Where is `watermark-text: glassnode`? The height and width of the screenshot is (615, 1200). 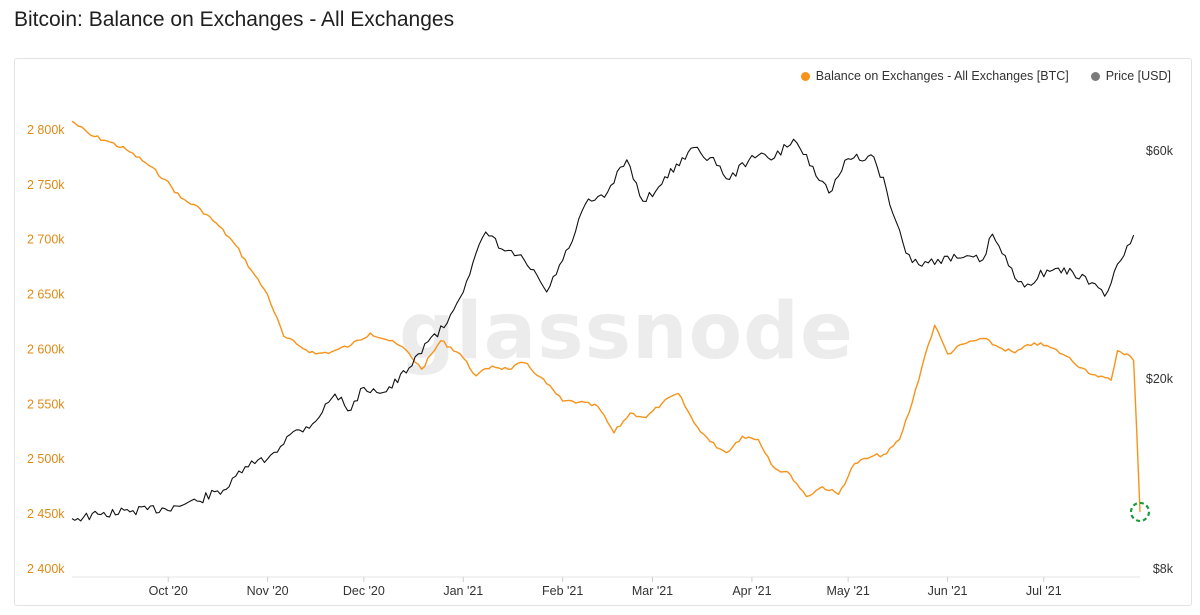
watermark-text: glassnode is located at coordinates (626, 332).